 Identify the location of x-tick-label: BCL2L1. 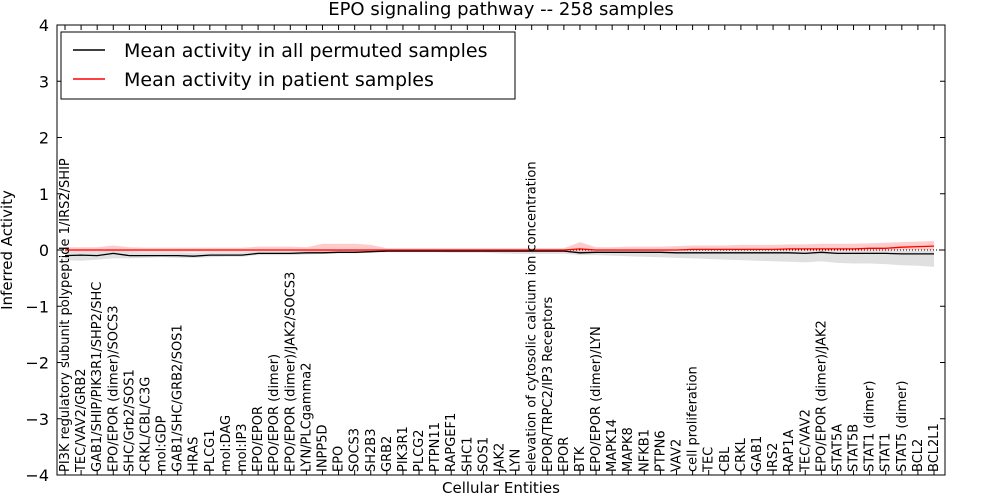
(934, 447).